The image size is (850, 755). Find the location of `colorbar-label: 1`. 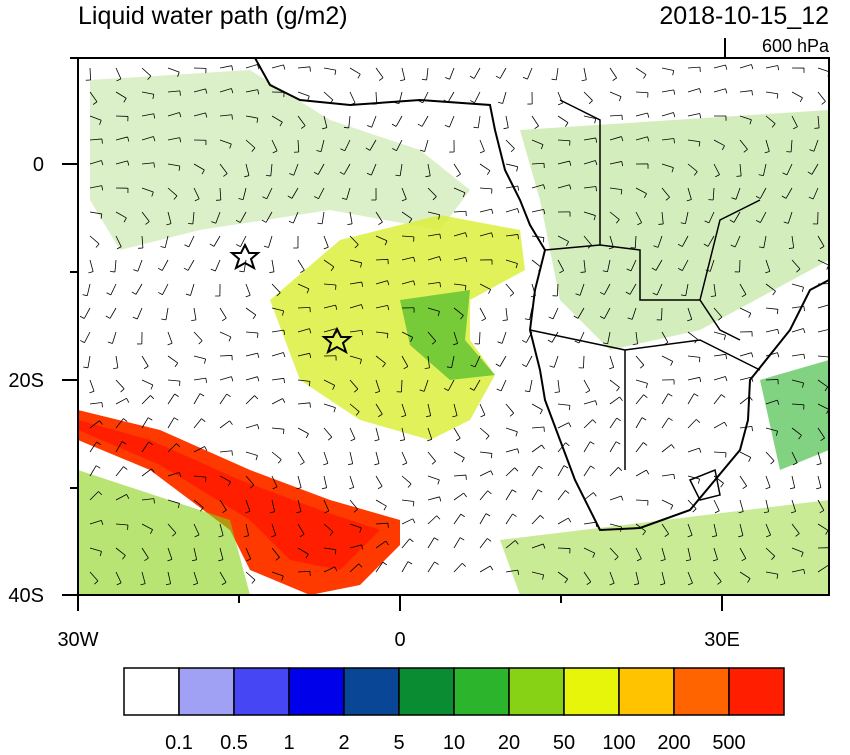

colorbar-label: 1 is located at coordinates (288, 741).